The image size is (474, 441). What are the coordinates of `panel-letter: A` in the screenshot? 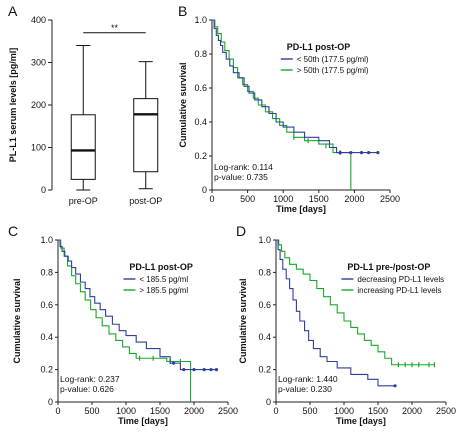 It's located at (13, 11).